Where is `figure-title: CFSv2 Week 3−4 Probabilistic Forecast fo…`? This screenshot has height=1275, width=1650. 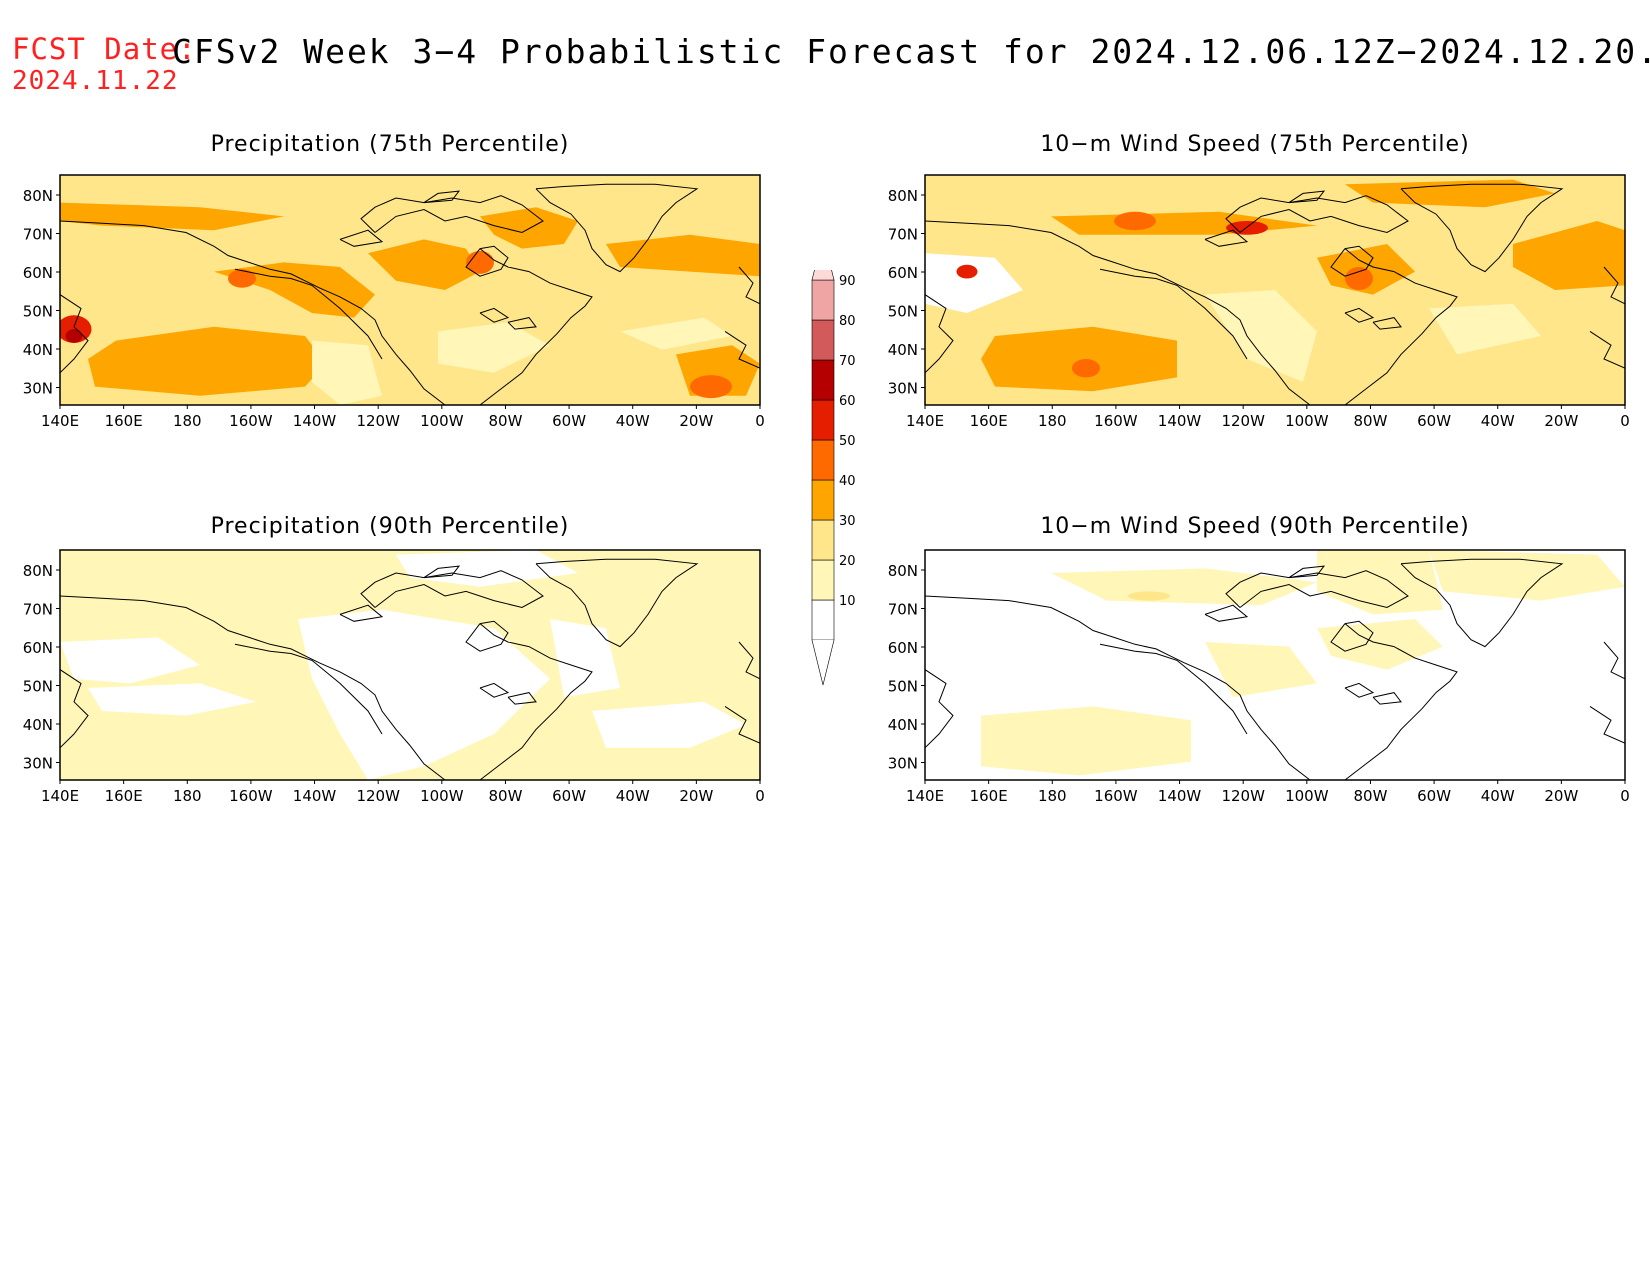 figure-title: CFSv2 Week 3−4 Probabilistic Forecast fo… is located at coordinates (911, 51).